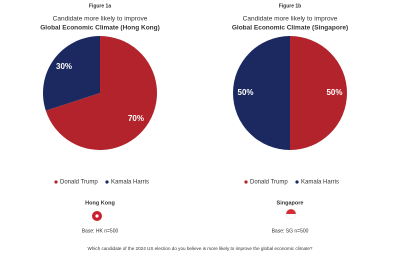  I want to click on chart-title: Global Economic Climate (Hong Kong), so click(100, 28).